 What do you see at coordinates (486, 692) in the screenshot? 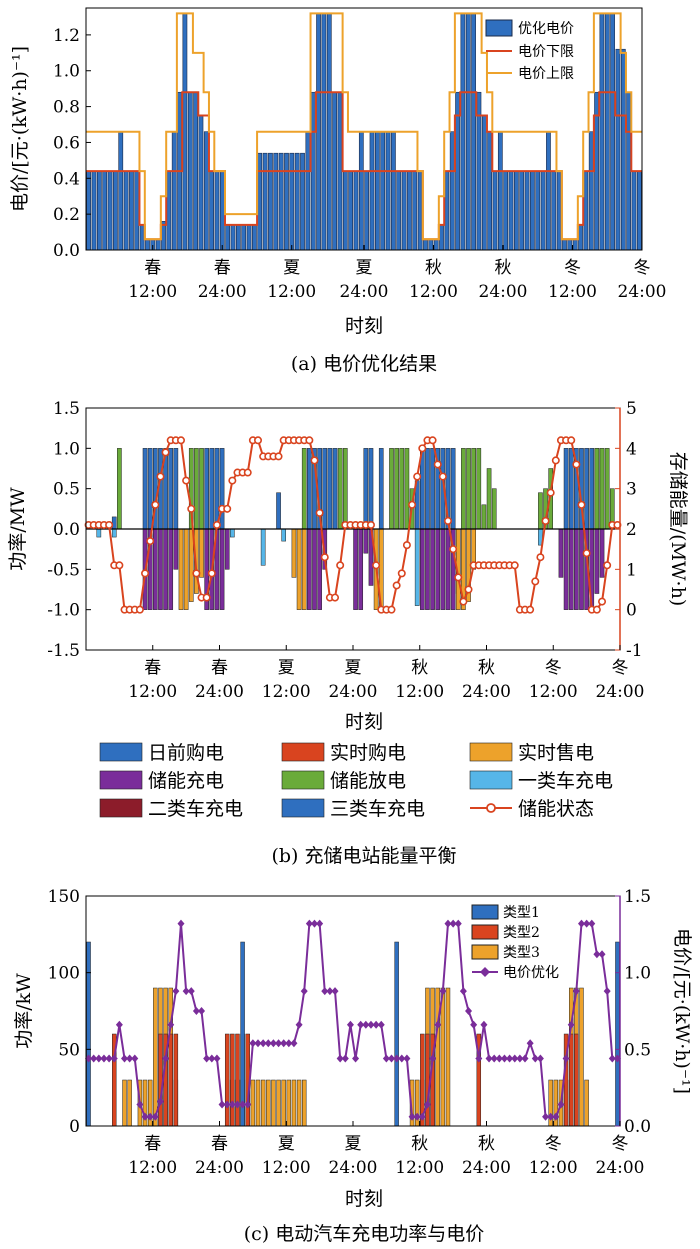
I see `x-tick-time: 24:00` at bounding box center [486, 692].